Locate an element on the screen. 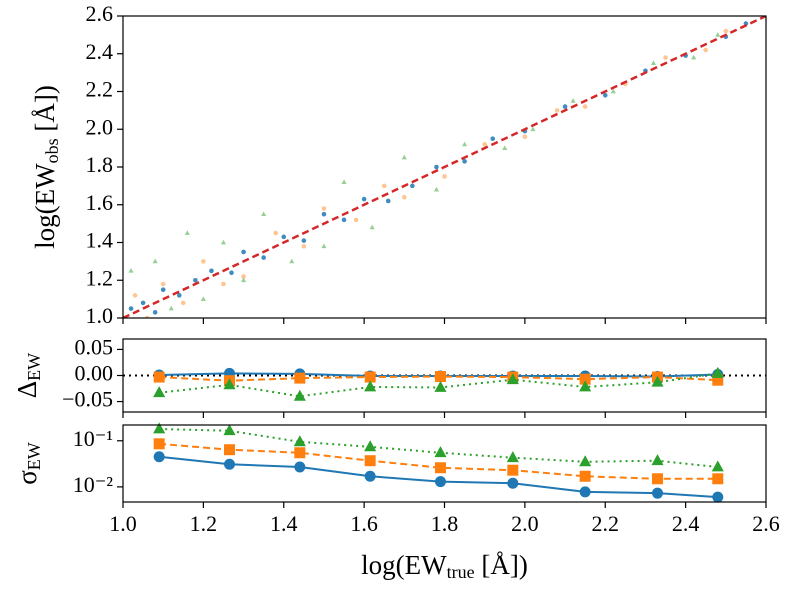 This screenshot has width=789, height=592. x-tick-label: 1.6 is located at coordinates (364, 523).